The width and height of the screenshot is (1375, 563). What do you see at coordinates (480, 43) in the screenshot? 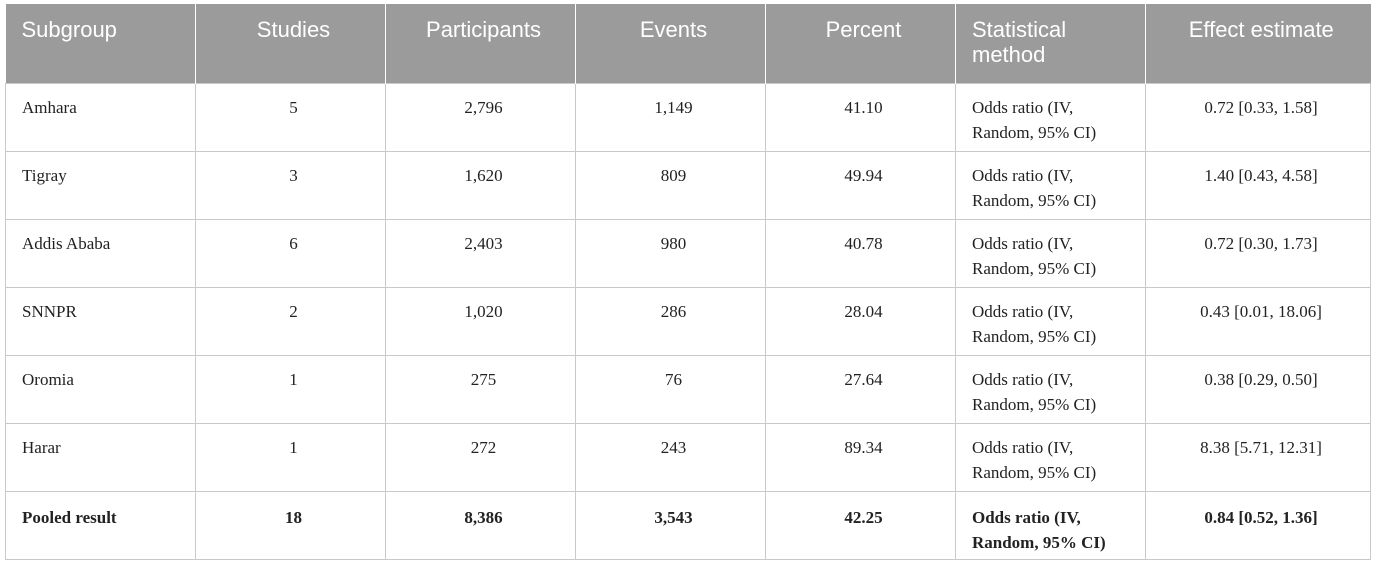
I see `header-participants: Participants` at bounding box center [480, 43].